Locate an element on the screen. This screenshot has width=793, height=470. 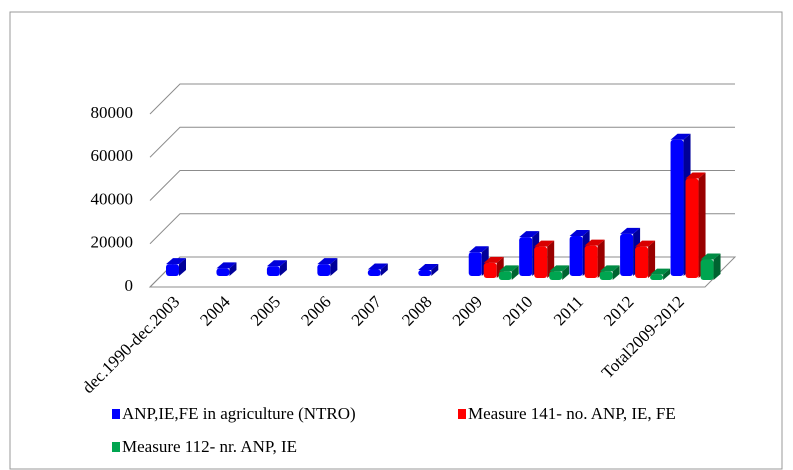
y-tick-label: 80000 is located at coordinates (112, 112).